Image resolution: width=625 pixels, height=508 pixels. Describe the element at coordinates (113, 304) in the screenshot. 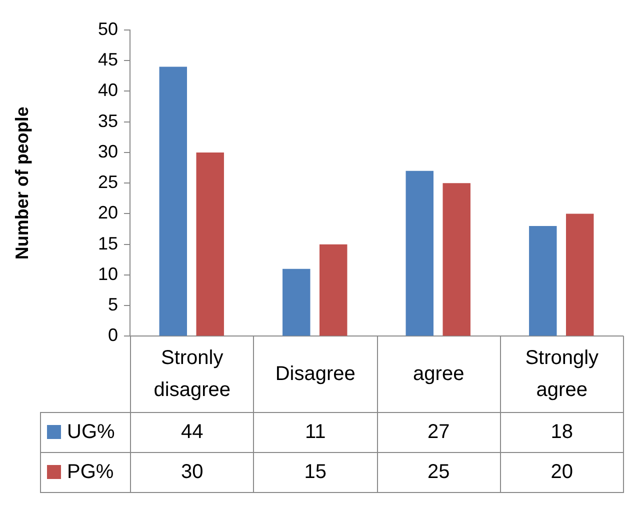

I see `y-tick-label: 5` at that location.